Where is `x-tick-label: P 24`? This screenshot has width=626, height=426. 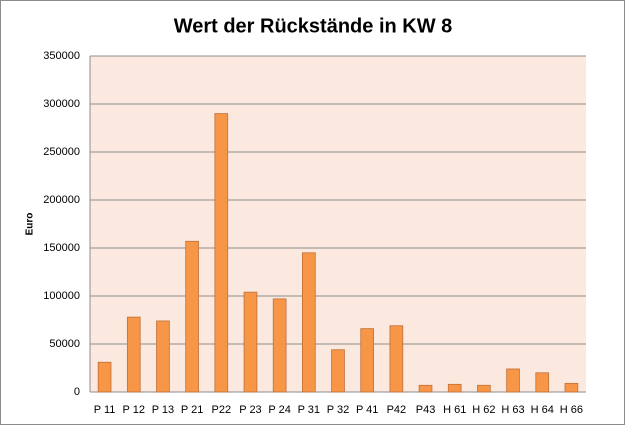 x-tick-label: P 24 is located at coordinates (279, 410).